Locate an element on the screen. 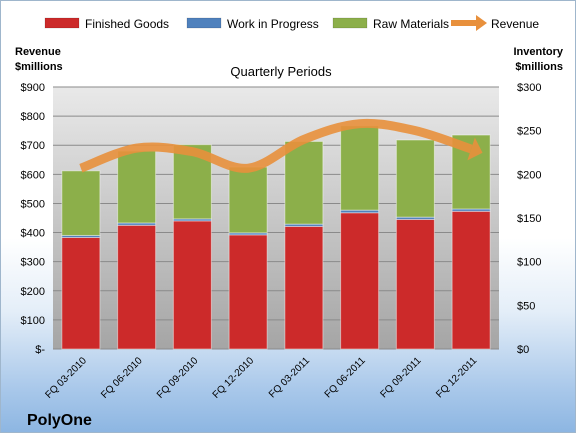 Image resolution: width=576 pixels, height=433 pixels. right-tick-label: $100 is located at coordinates (529, 263).